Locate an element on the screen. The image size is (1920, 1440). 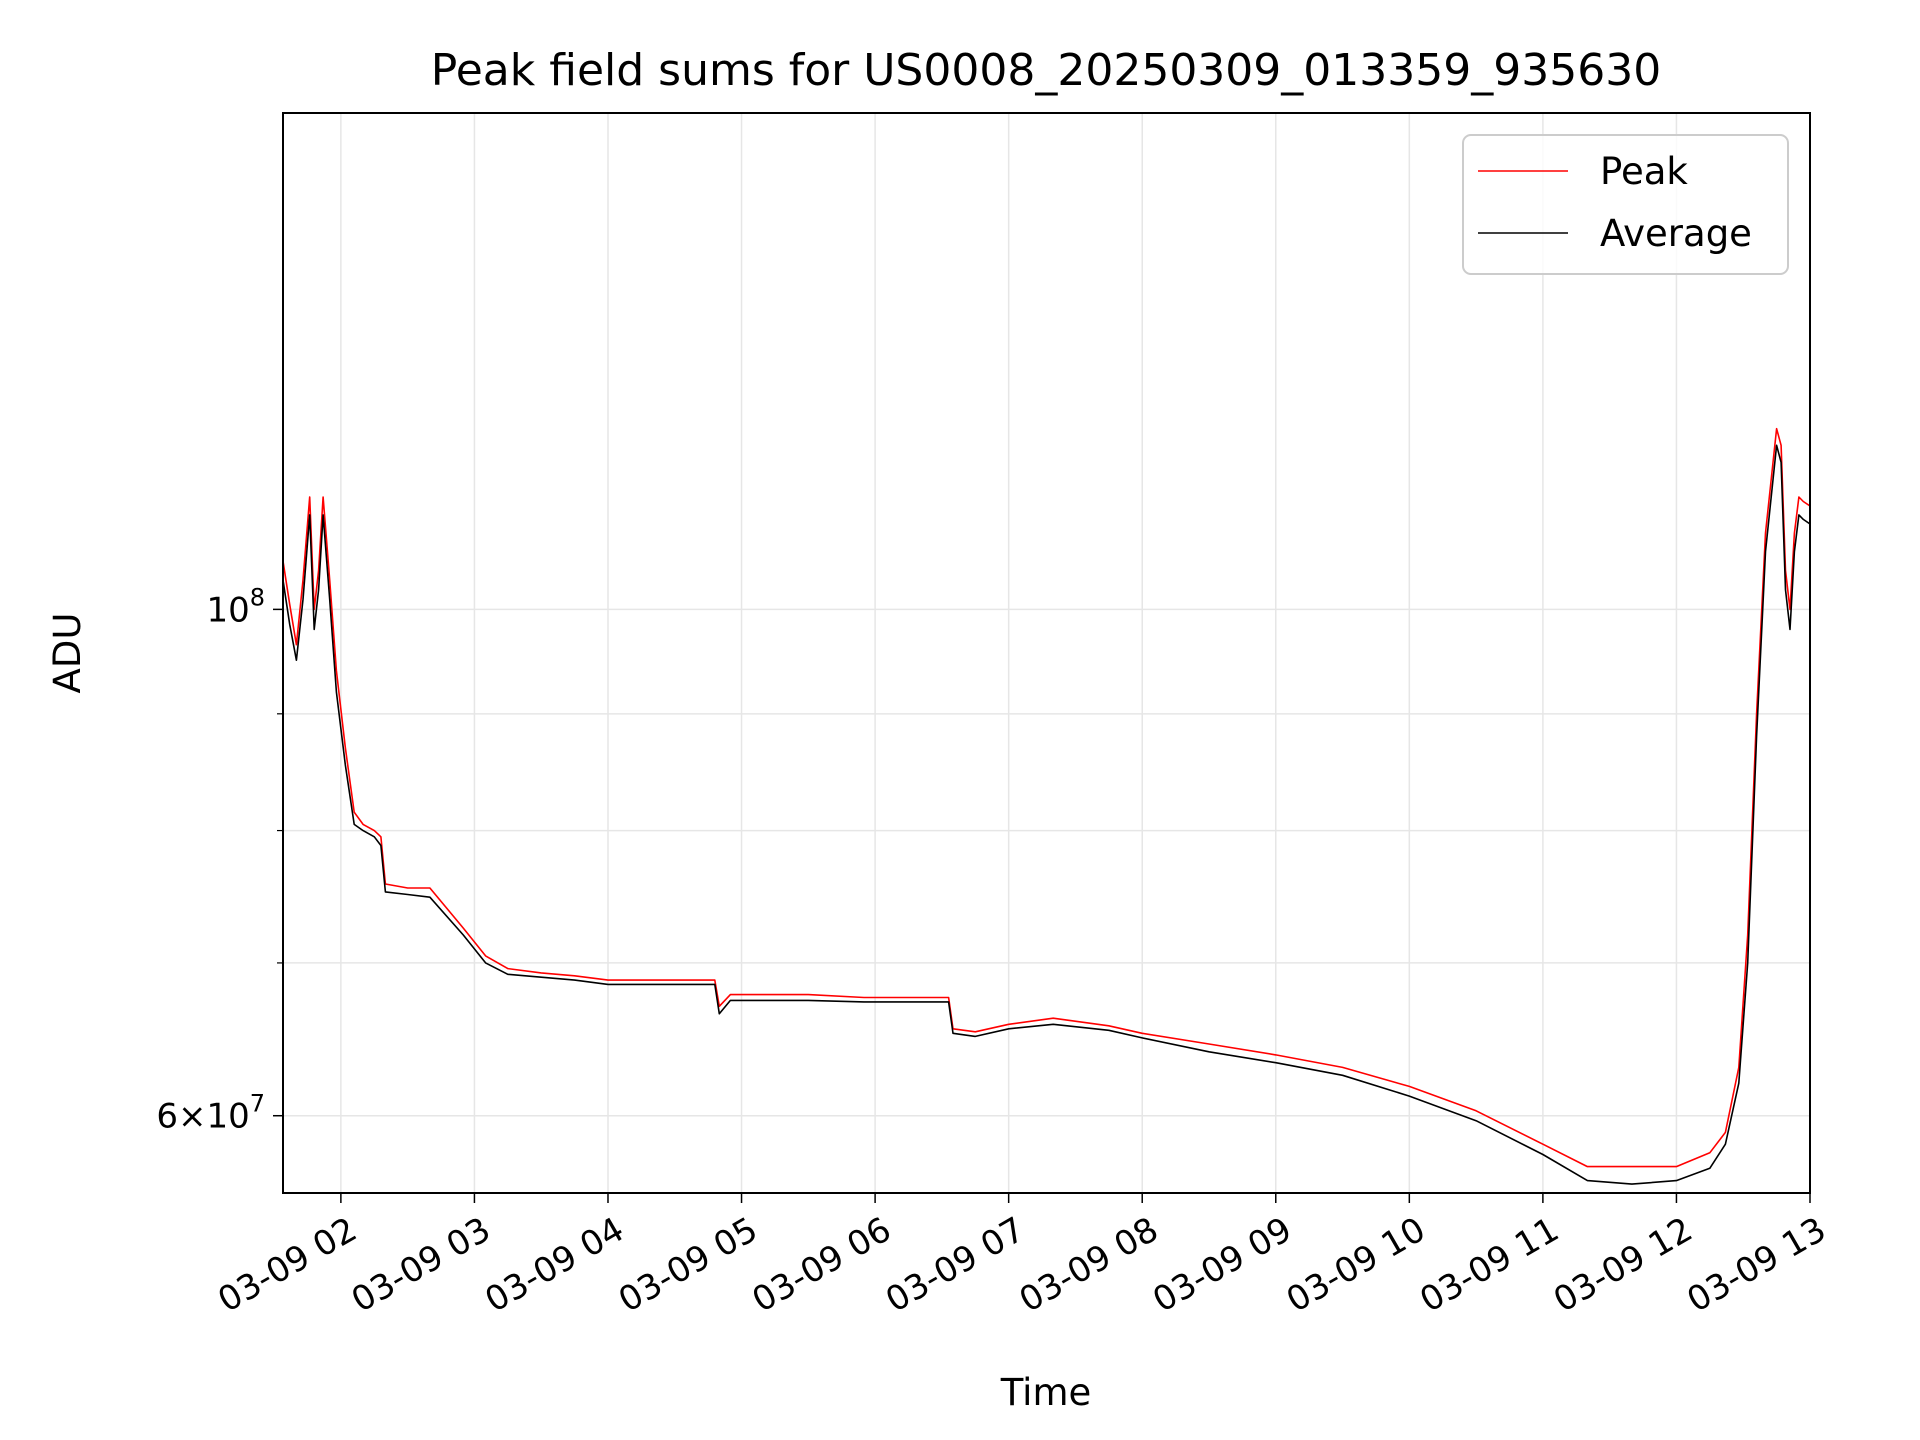
legend: Peak Average is located at coordinates (1625, 204).